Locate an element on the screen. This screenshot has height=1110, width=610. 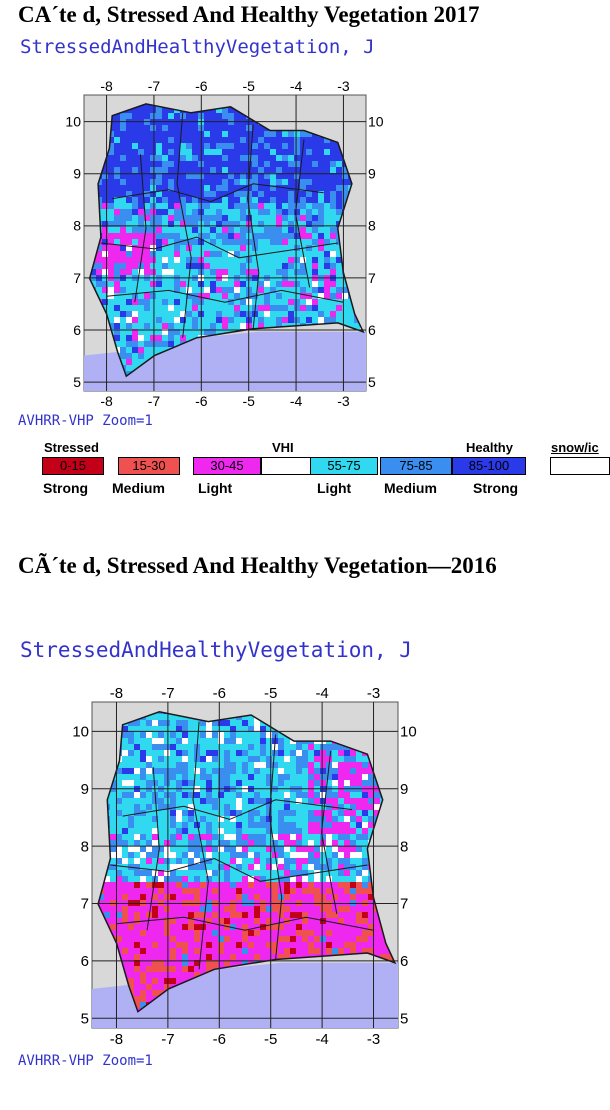
legend-class-55-75: 55-75 is located at coordinates (344, 466).